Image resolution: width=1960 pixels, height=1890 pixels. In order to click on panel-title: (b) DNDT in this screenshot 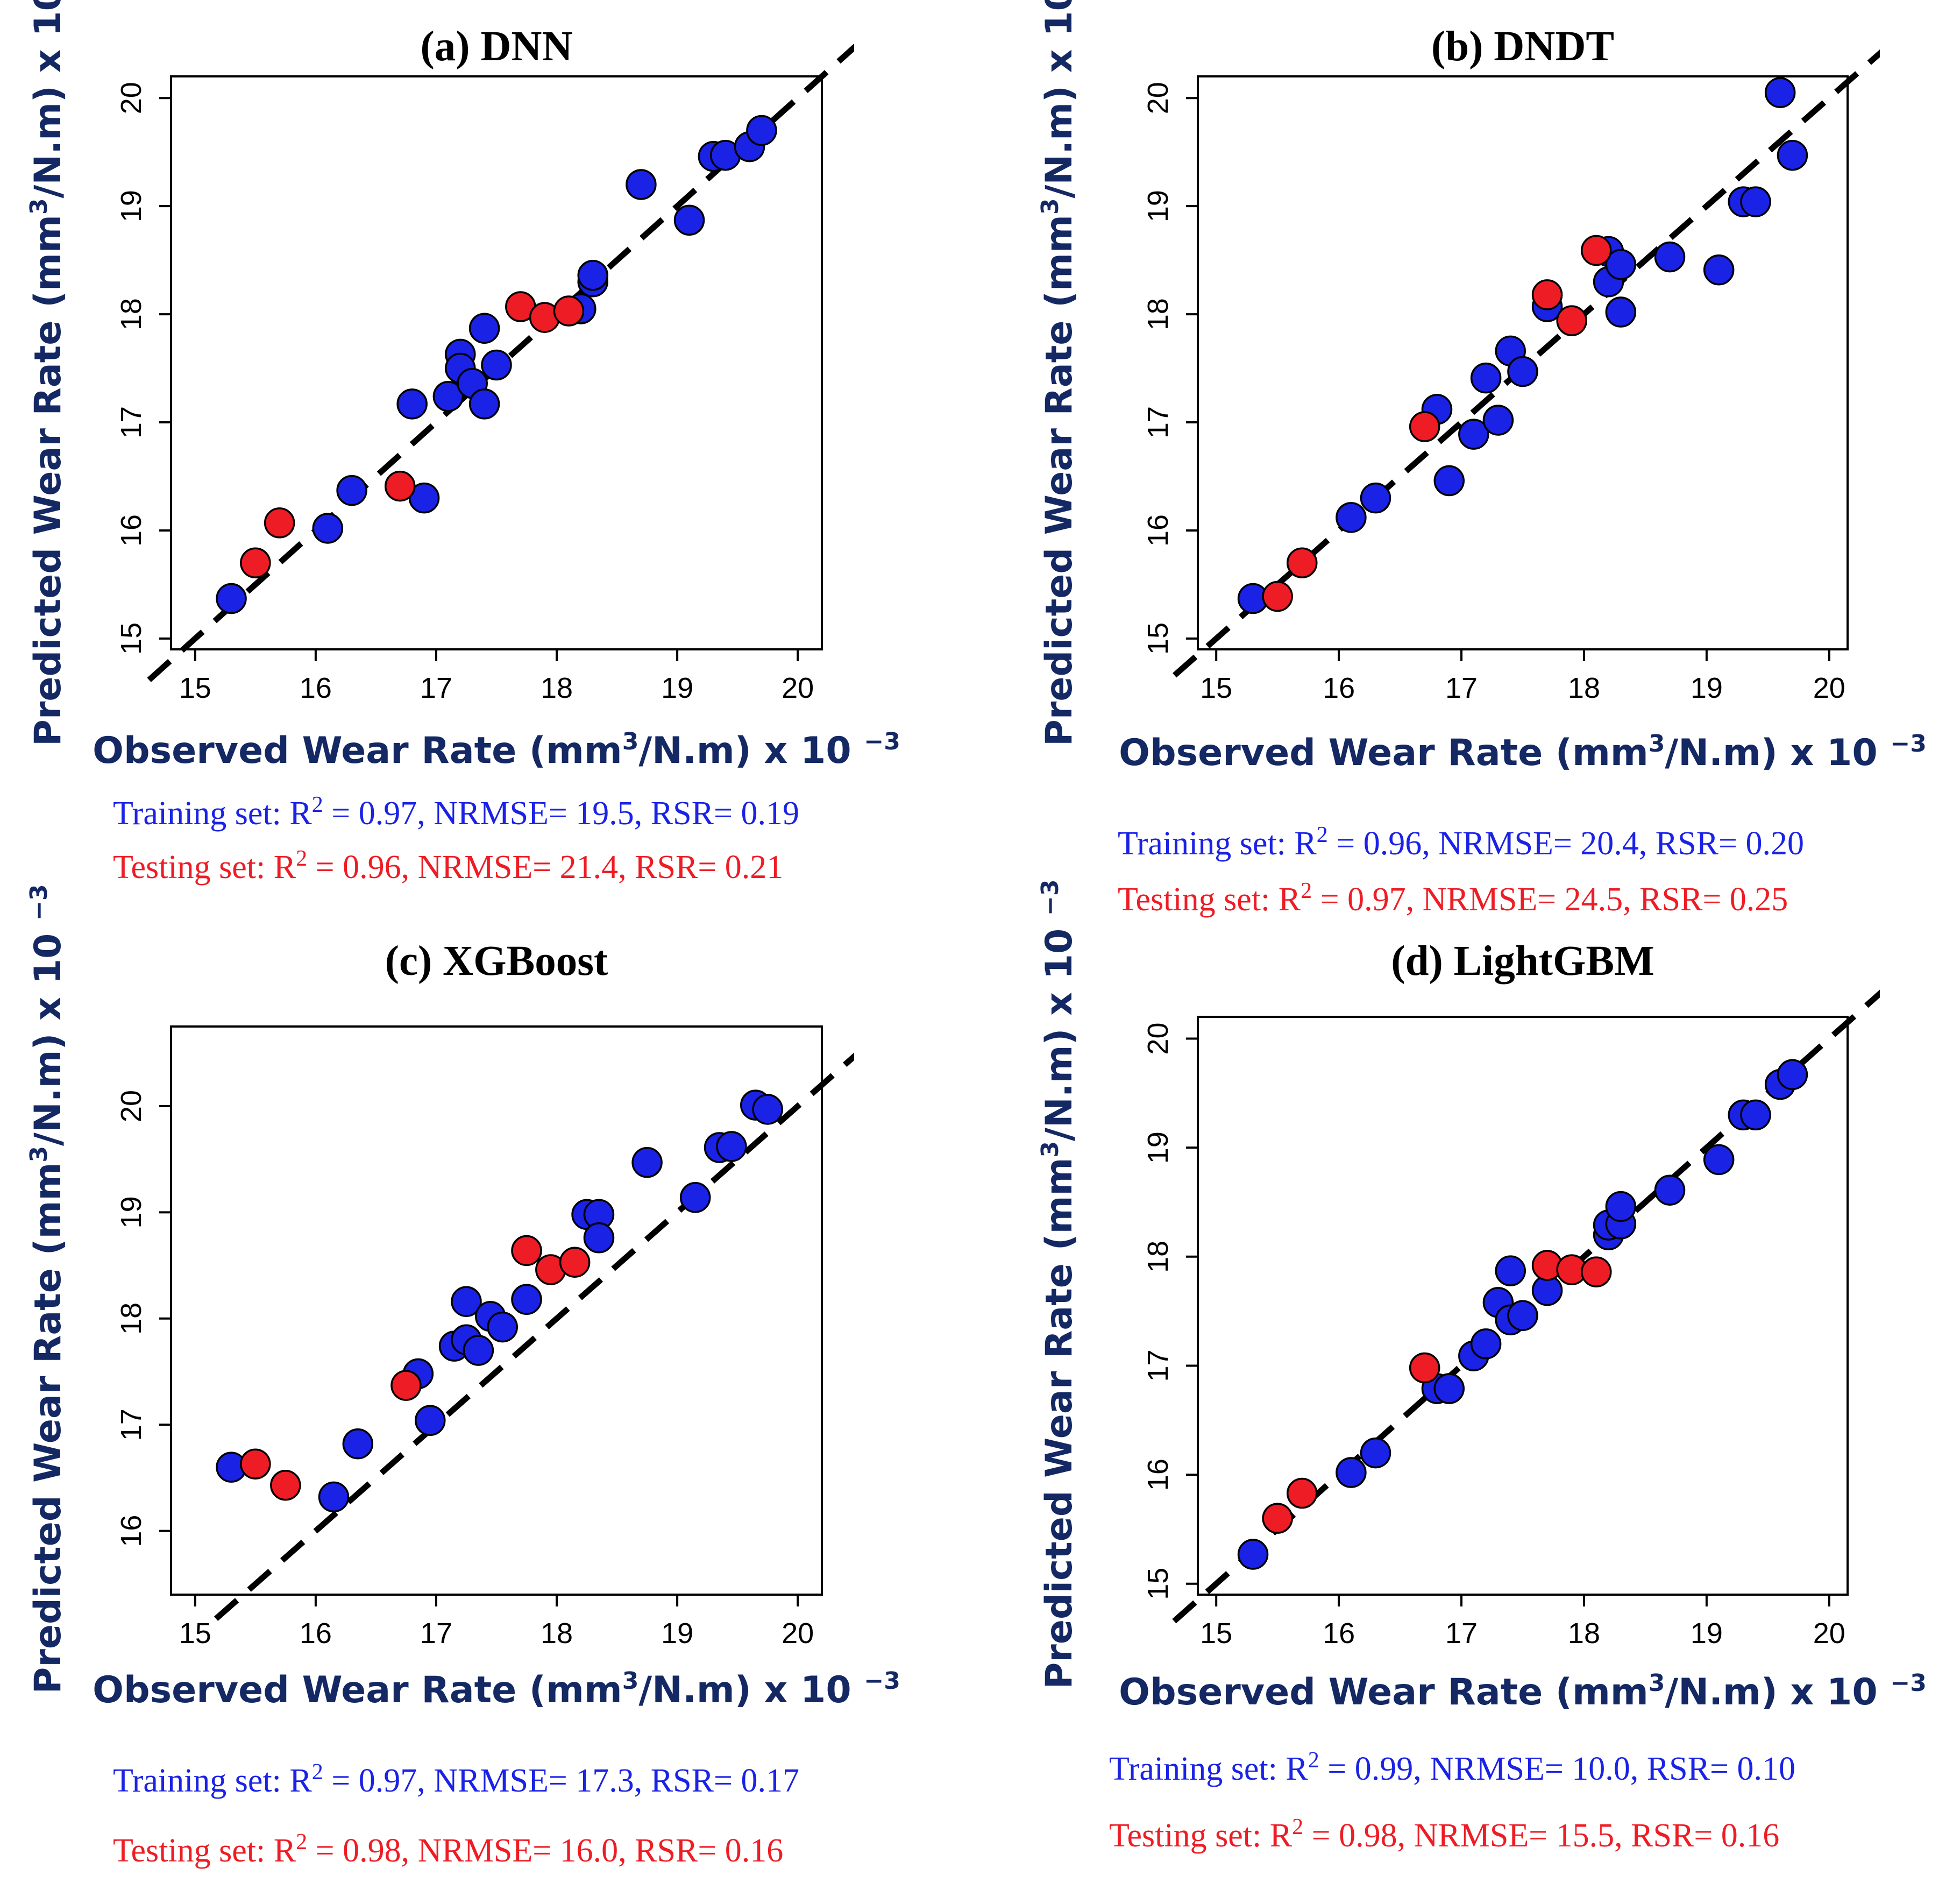, I will do `click(1523, 46)`.